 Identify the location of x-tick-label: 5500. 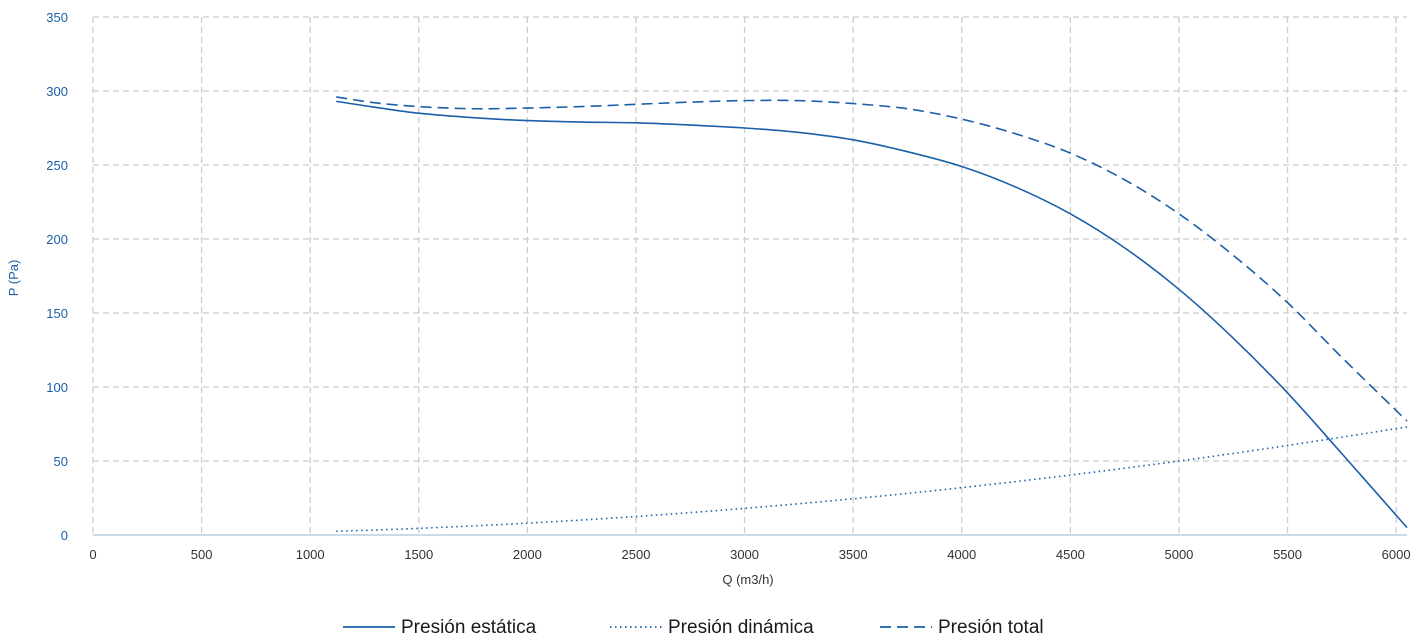
(1287, 554).